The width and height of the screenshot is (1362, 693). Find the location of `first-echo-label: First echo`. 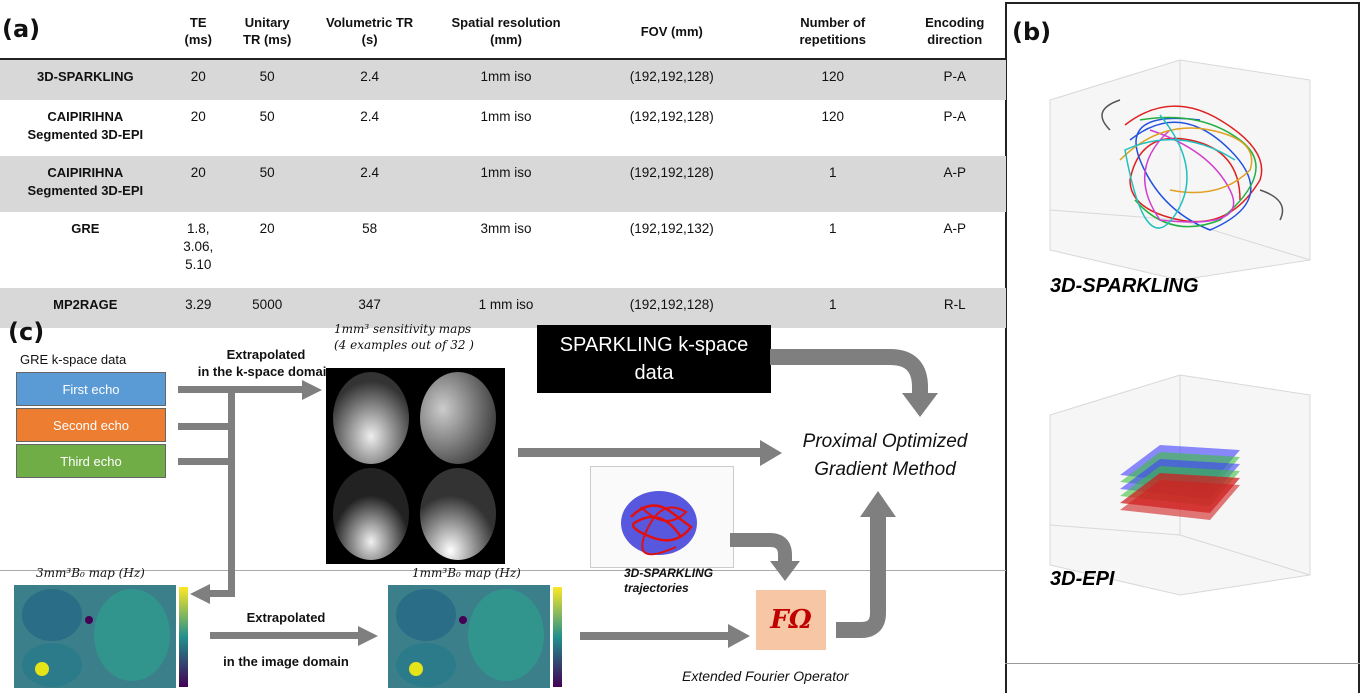

first-echo-label: First echo is located at coordinates (91, 389).